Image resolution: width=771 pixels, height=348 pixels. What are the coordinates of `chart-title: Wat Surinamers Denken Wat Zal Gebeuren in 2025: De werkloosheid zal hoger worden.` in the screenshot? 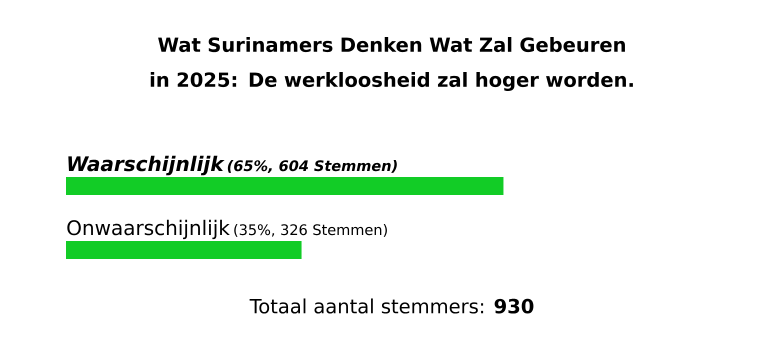 It's located at (391, 64).